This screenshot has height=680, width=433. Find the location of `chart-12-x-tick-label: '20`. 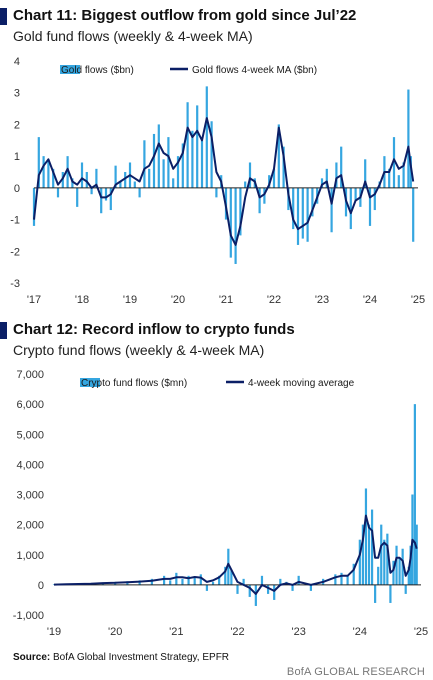

chart-12-x-tick-label: '20 is located at coordinates (115, 632).